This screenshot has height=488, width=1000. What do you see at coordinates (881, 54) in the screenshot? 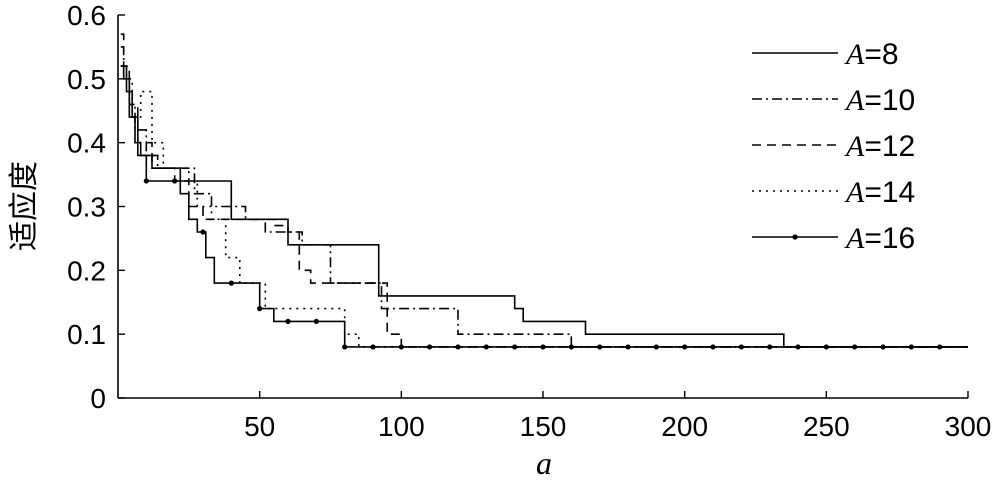
I see `legend-value: =8` at bounding box center [881, 54].